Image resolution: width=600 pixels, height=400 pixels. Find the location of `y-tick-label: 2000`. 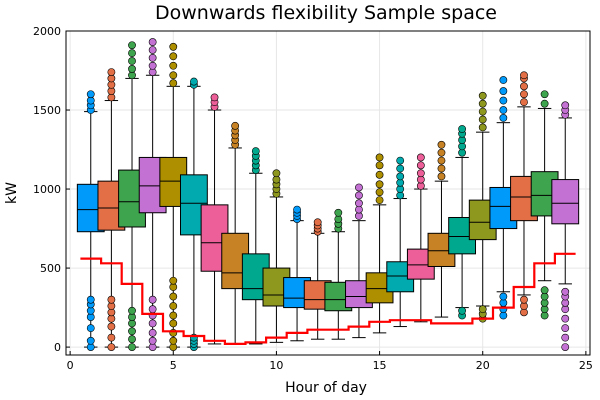

y-tick-label: 2000 is located at coordinates (47, 31).